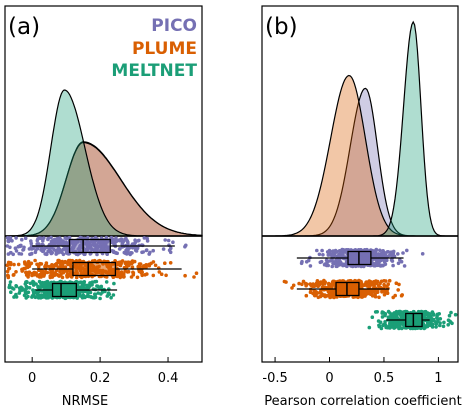 The image size is (474, 417). I want to click on legend-meltnet: MELTNET, so click(154, 71).